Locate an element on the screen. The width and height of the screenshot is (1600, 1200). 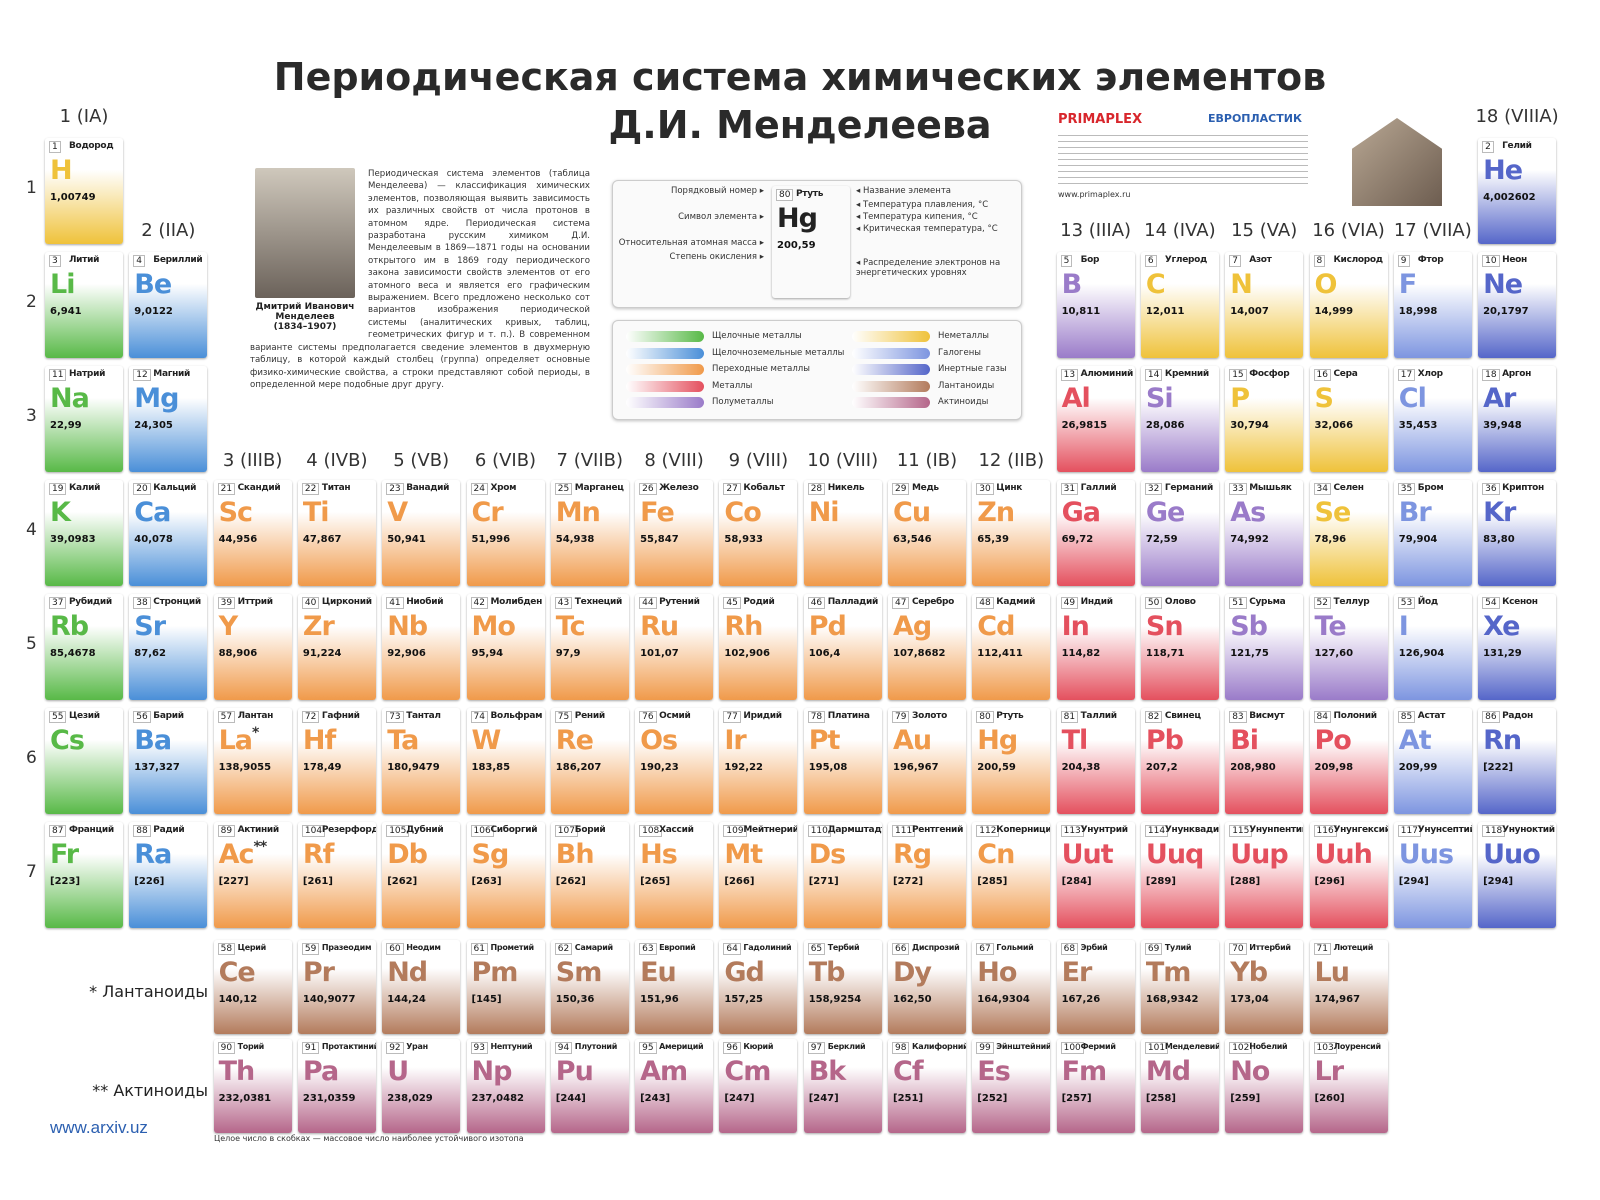
element-name: Унуноктий is located at coordinates (1528, 830).